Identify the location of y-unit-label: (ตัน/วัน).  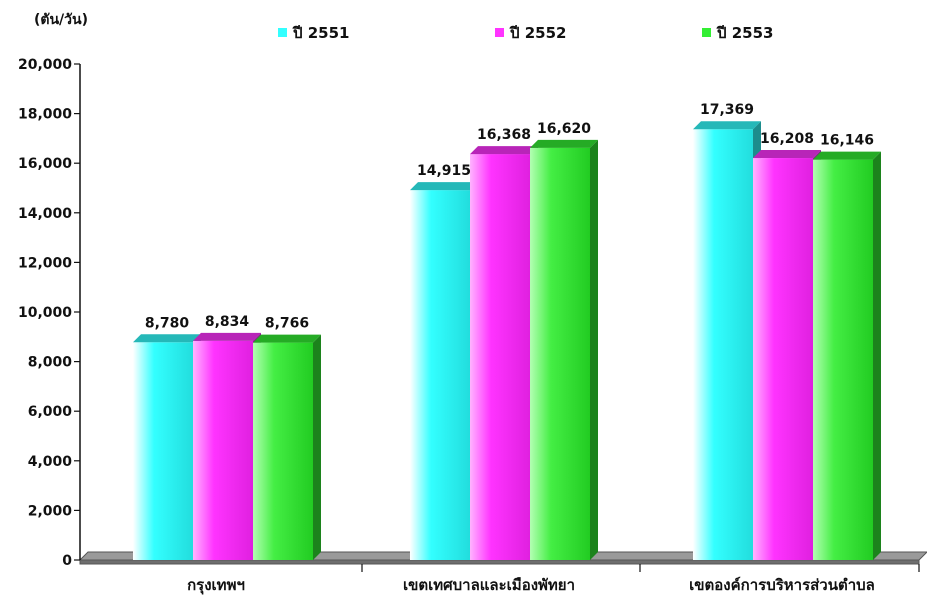
(61, 20).